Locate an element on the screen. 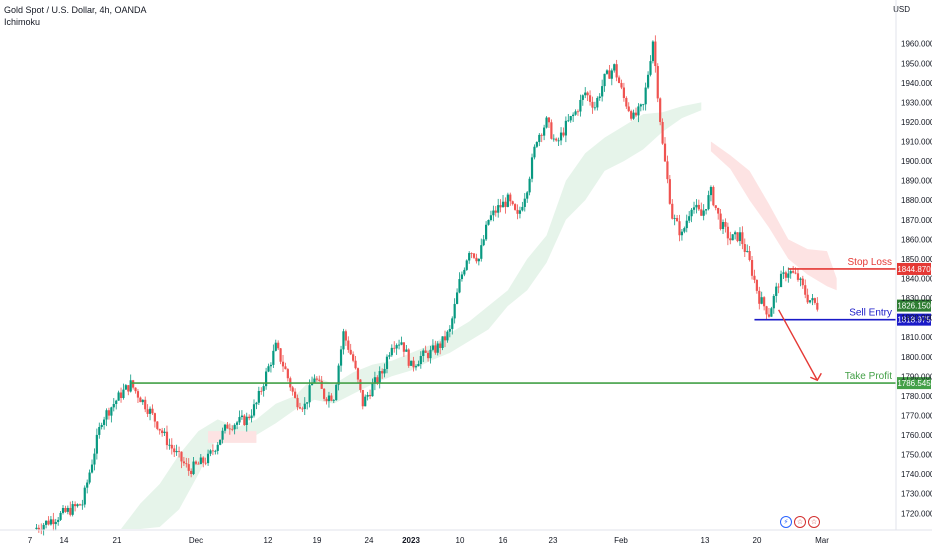  indicator-label: Ichimoku is located at coordinates (22, 22).